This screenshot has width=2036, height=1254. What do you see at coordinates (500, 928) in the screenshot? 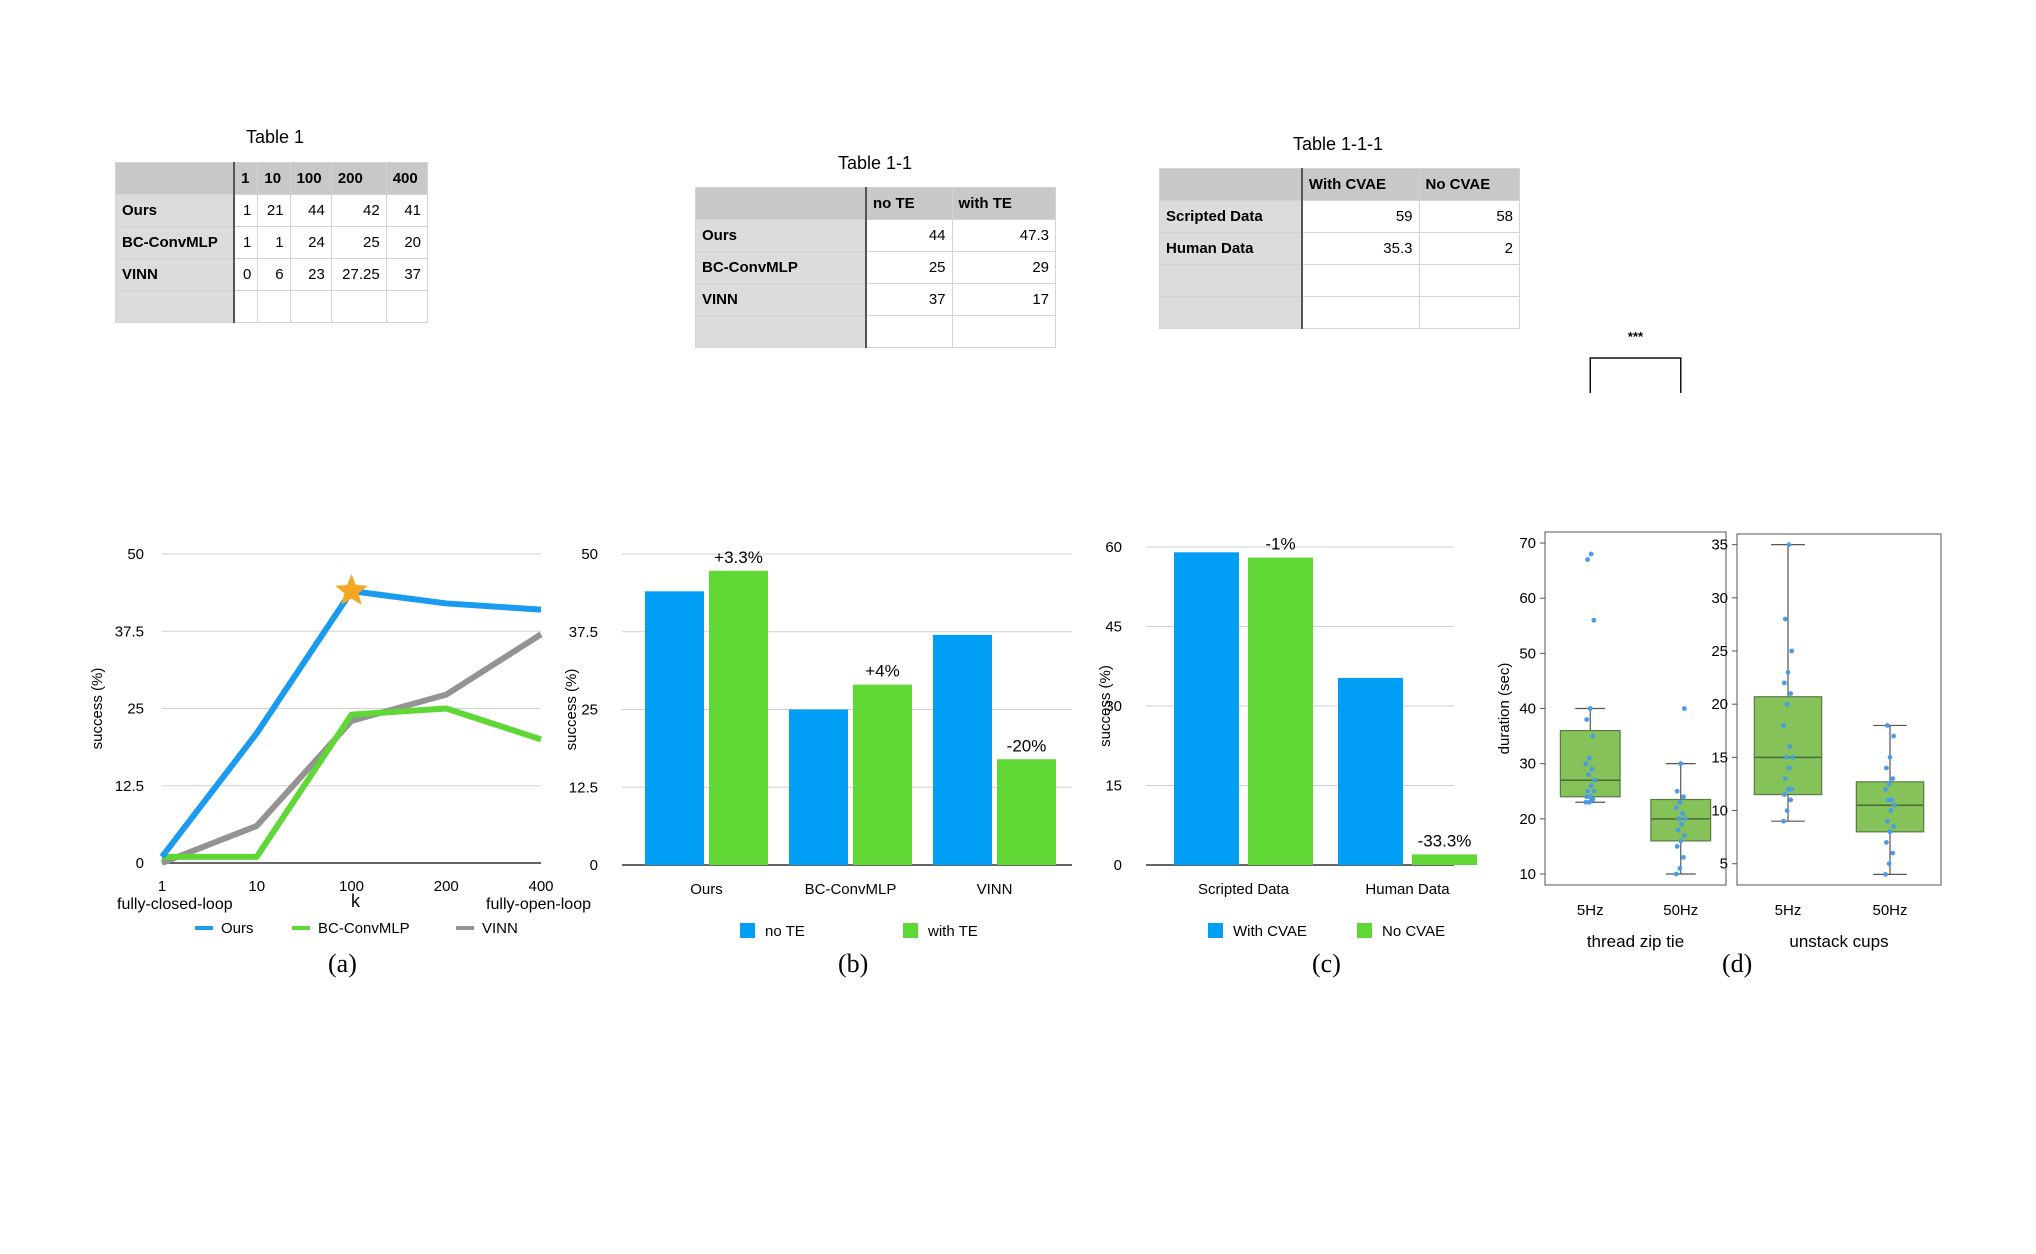
I see `legend-label: VINN` at bounding box center [500, 928].